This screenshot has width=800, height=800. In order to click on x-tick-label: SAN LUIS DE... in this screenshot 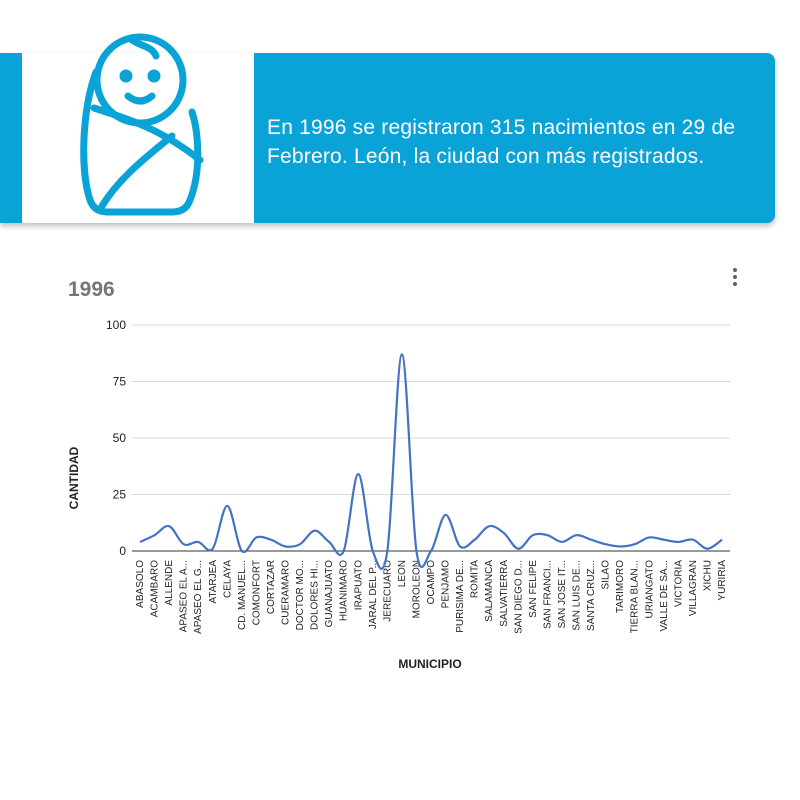, I will do `click(577, 595)`.